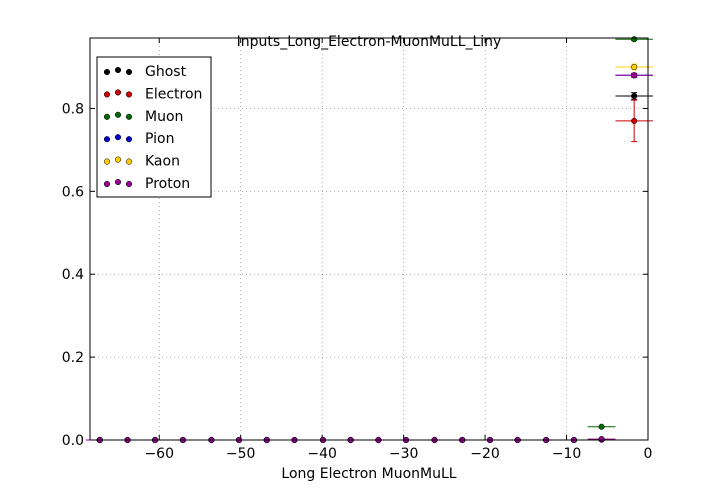 This screenshot has width=720, height=504. What do you see at coordinates (162, 162) in the screenshot?
I see `legend-label: Kaon` at bounding box center [162, 162].